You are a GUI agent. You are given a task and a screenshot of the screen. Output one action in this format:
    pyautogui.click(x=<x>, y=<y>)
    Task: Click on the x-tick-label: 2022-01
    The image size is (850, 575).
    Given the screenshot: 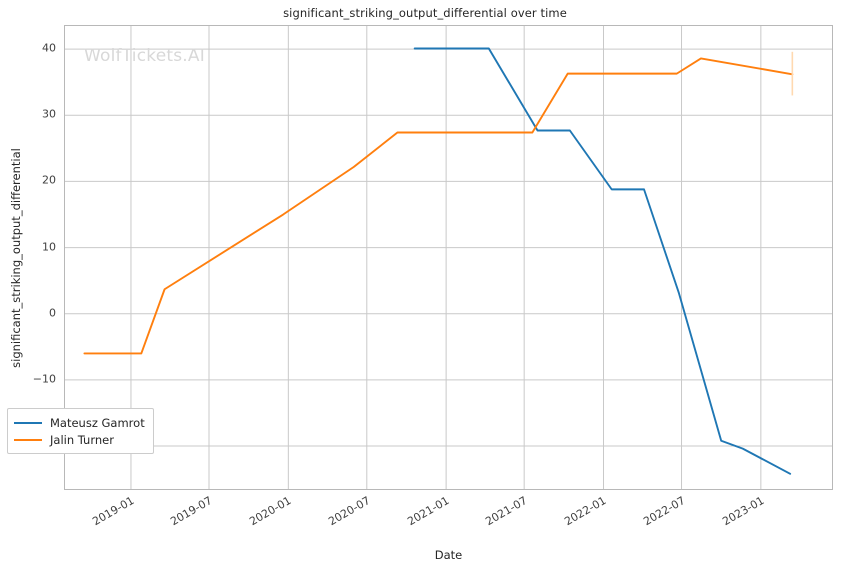 What is the action you would take?
    pyautogui.click(x=585, y=511)
    